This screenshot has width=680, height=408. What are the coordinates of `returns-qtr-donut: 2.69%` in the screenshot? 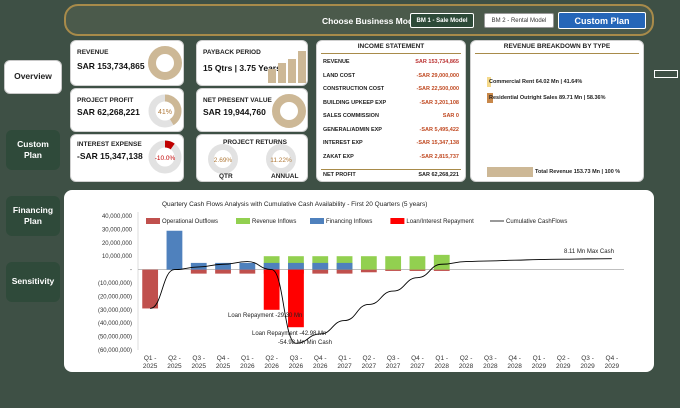 It's located at (223, 159).